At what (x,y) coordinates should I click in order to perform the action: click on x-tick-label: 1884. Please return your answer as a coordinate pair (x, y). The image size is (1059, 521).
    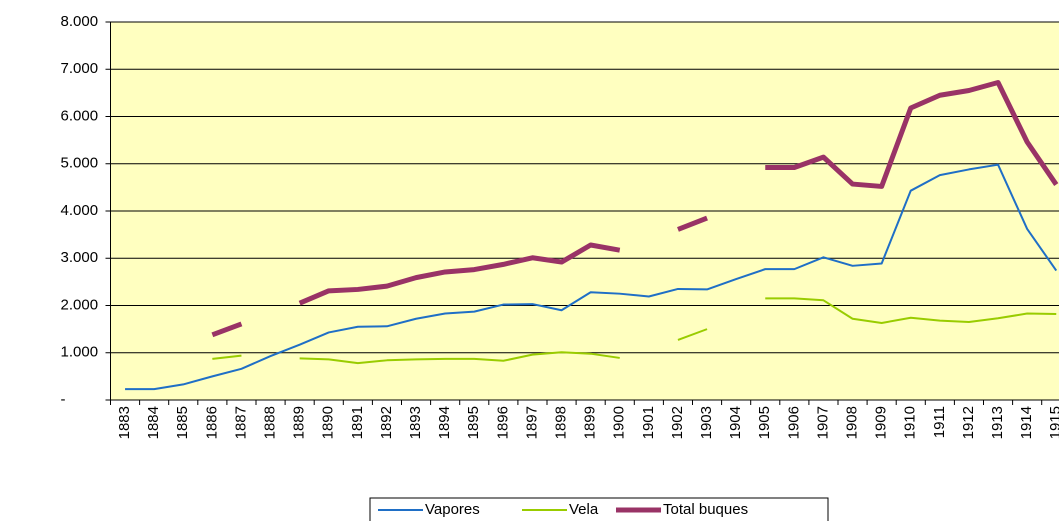
    Looking at the image, I should click on (153, 422).